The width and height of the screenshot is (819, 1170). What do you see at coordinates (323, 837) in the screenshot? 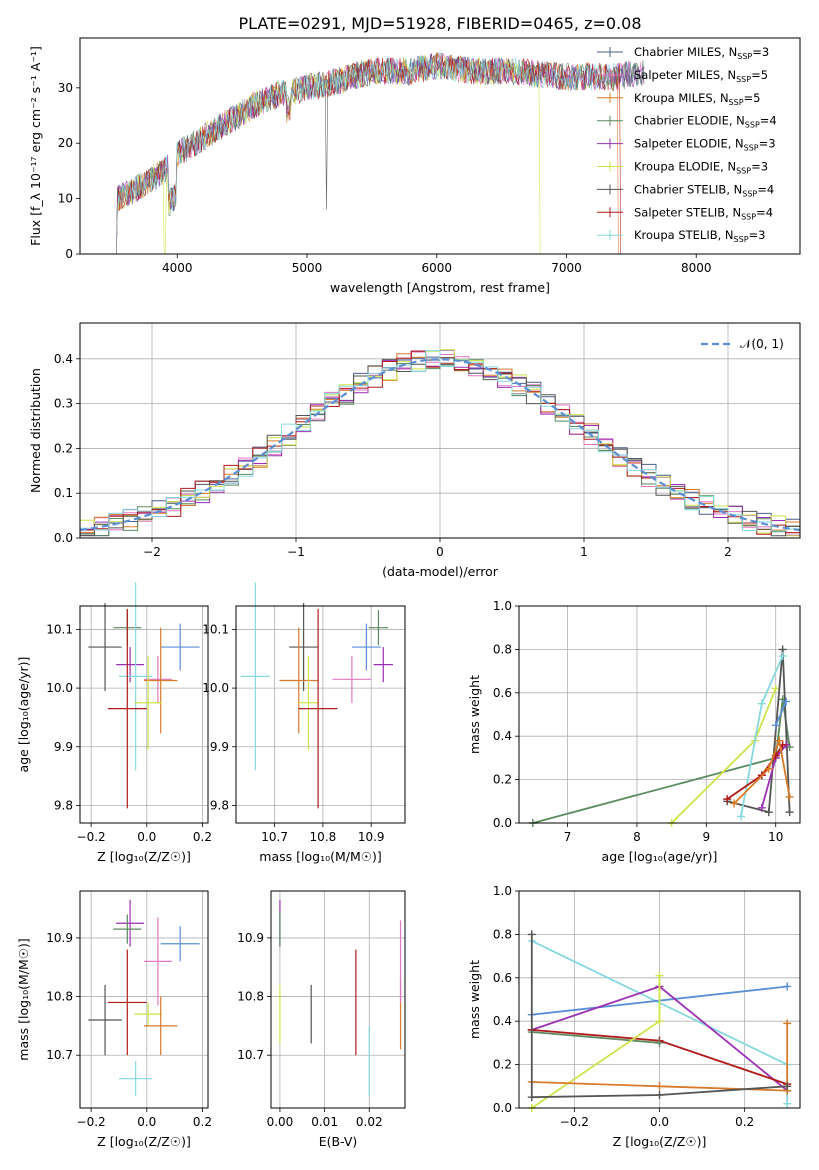
I see `x-tick-label: 10.8` at bounding box center [323, 837].